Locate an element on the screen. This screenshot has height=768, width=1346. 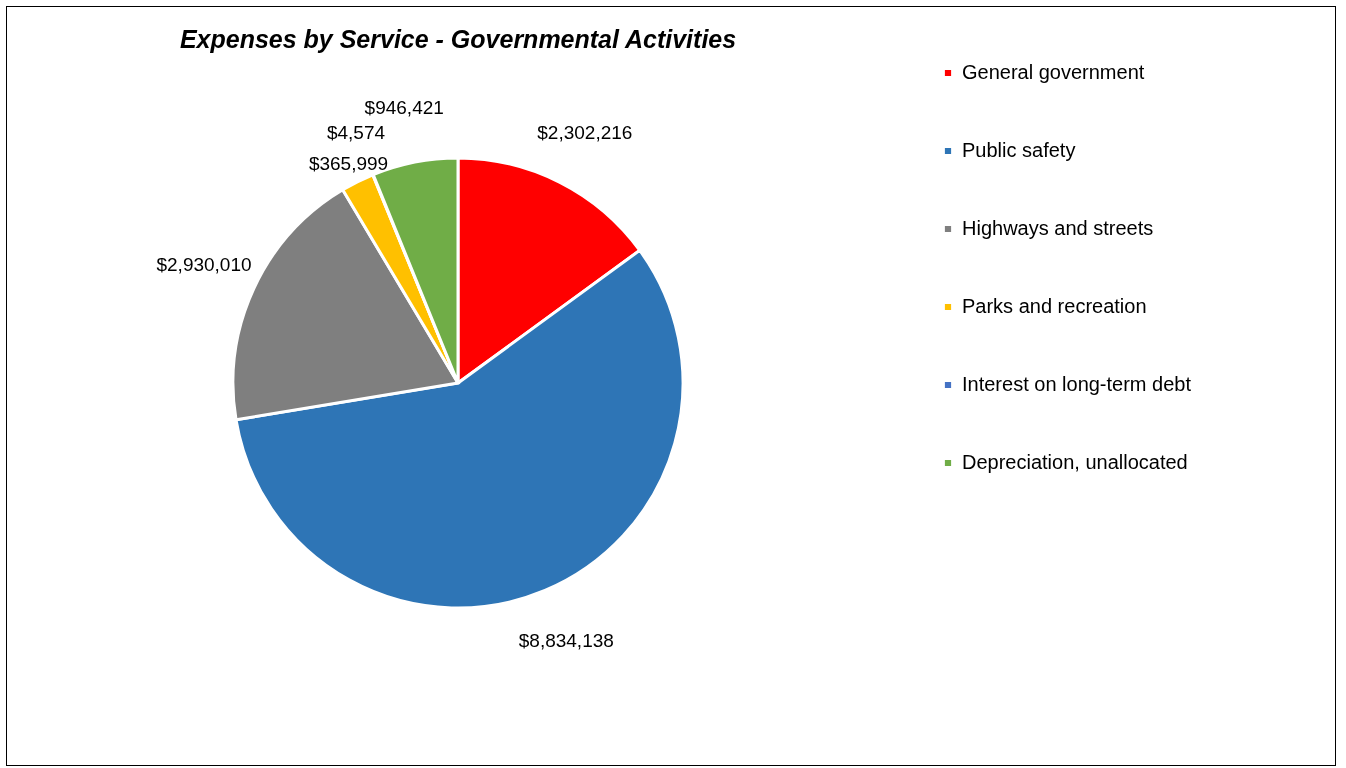
legend-label: General government is located at coordinates (1053, 72).